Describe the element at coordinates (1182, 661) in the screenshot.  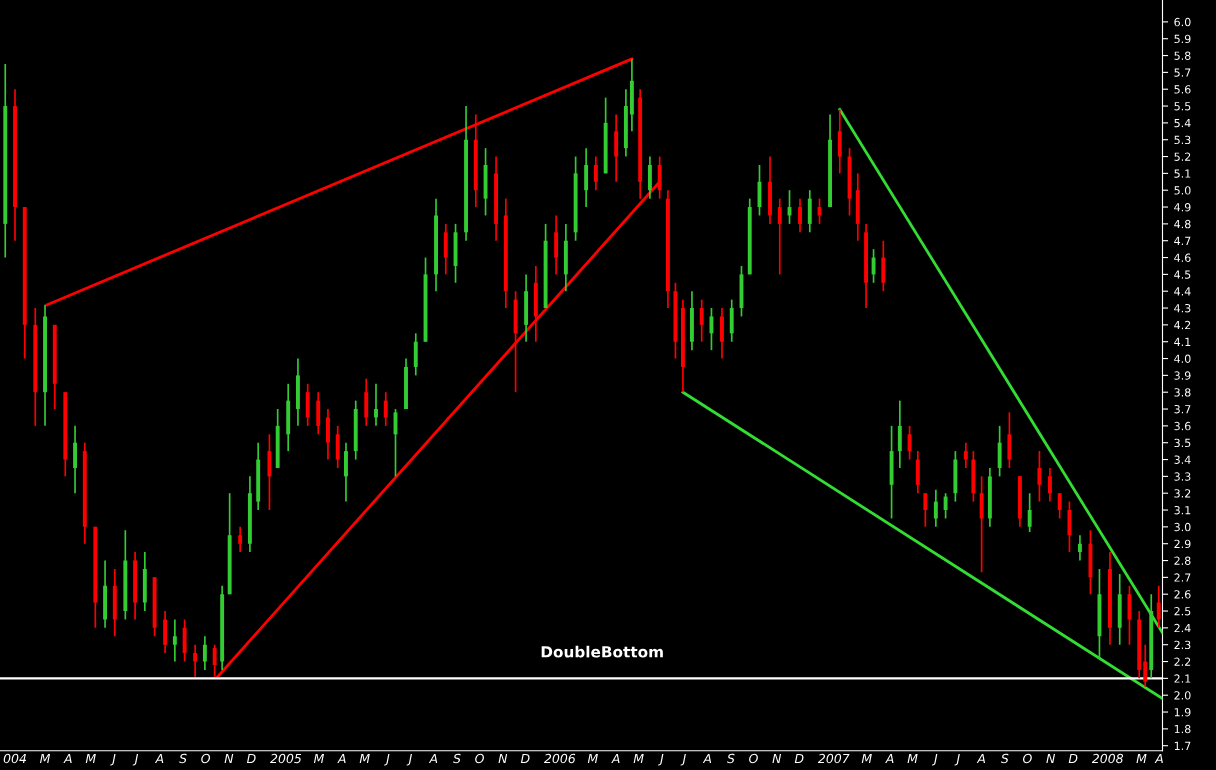
I see `y-tick-label: 2.2` at that location.